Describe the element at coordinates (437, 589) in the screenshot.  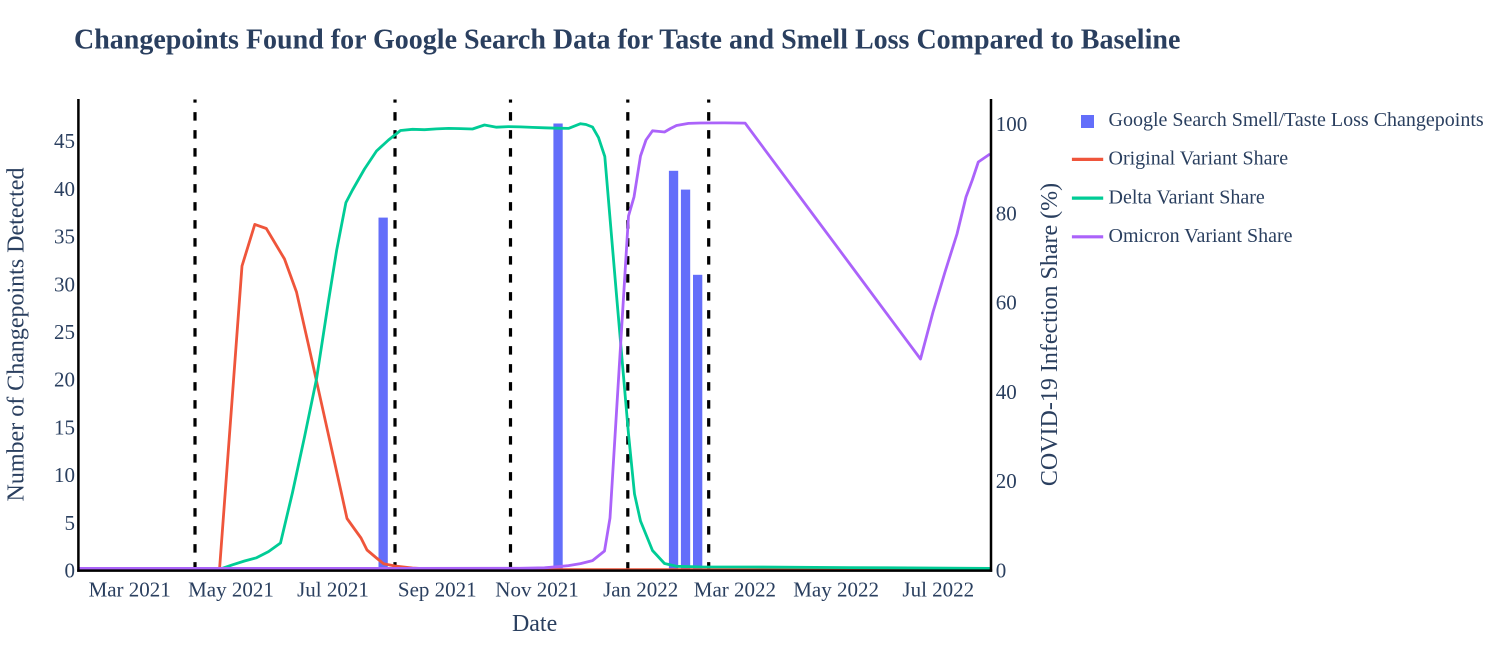
I see `svg-text: Sep 2021` at that location.